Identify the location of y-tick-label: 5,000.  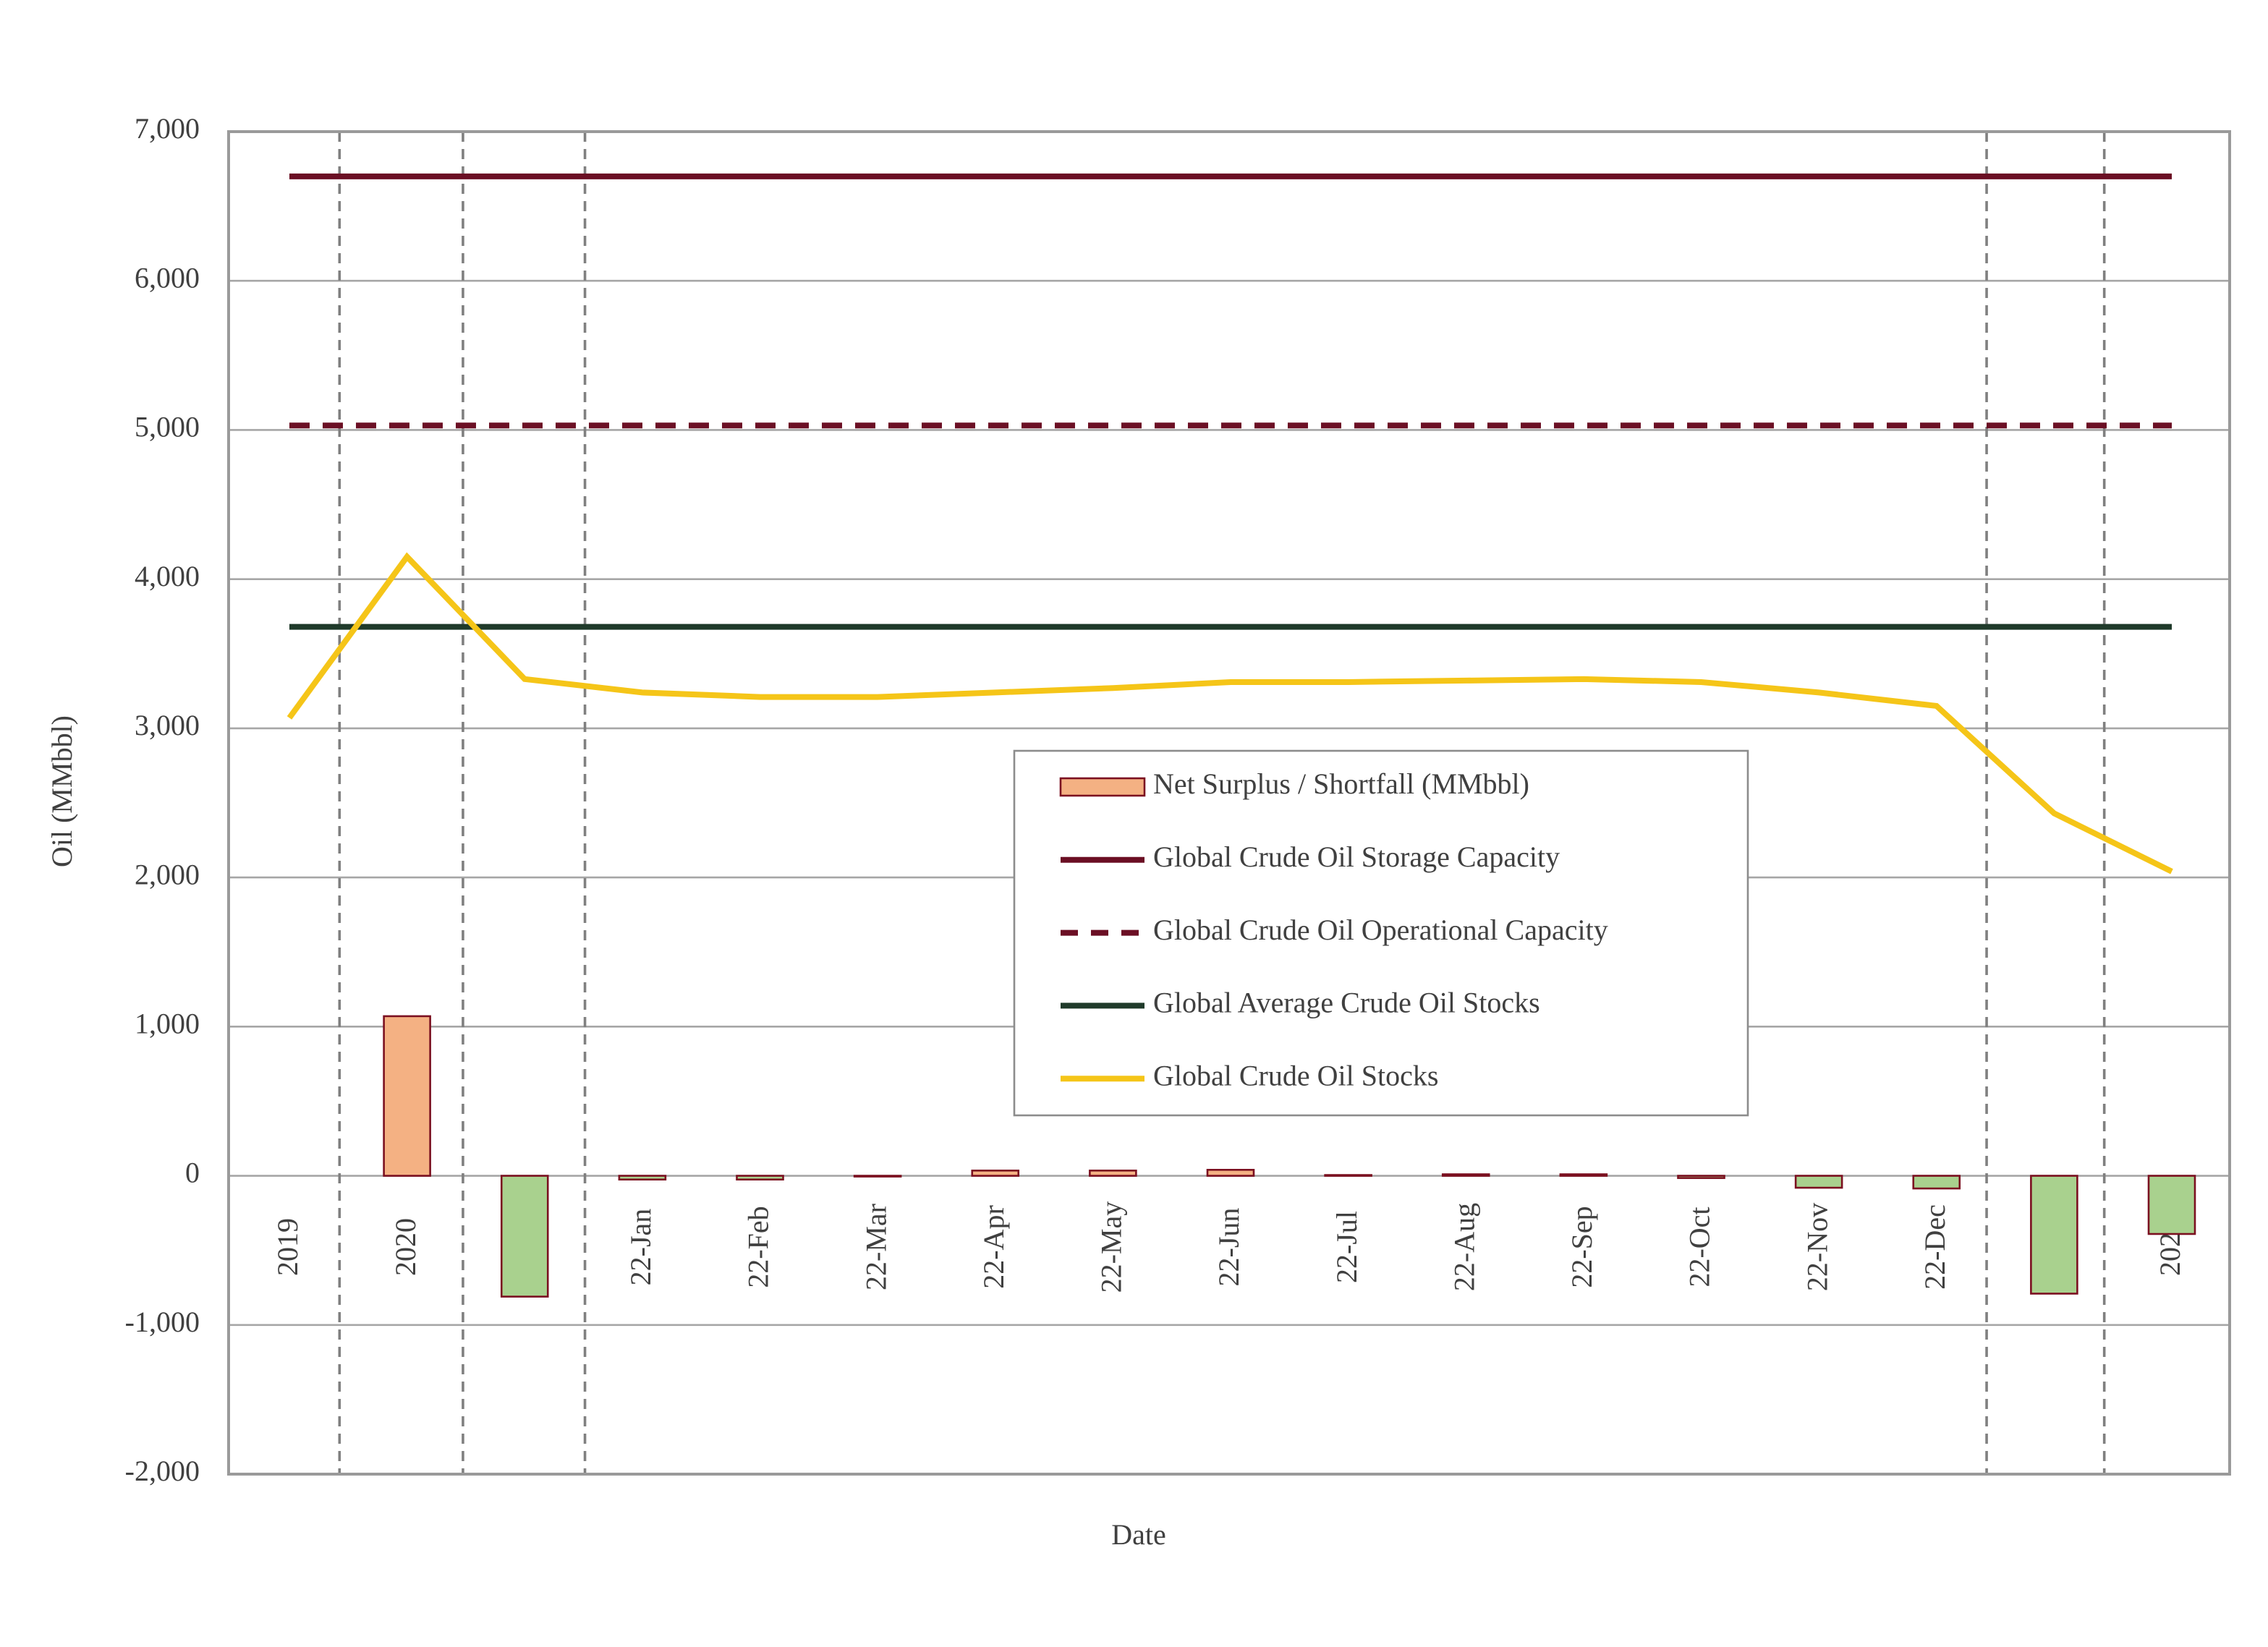
(167, 427).